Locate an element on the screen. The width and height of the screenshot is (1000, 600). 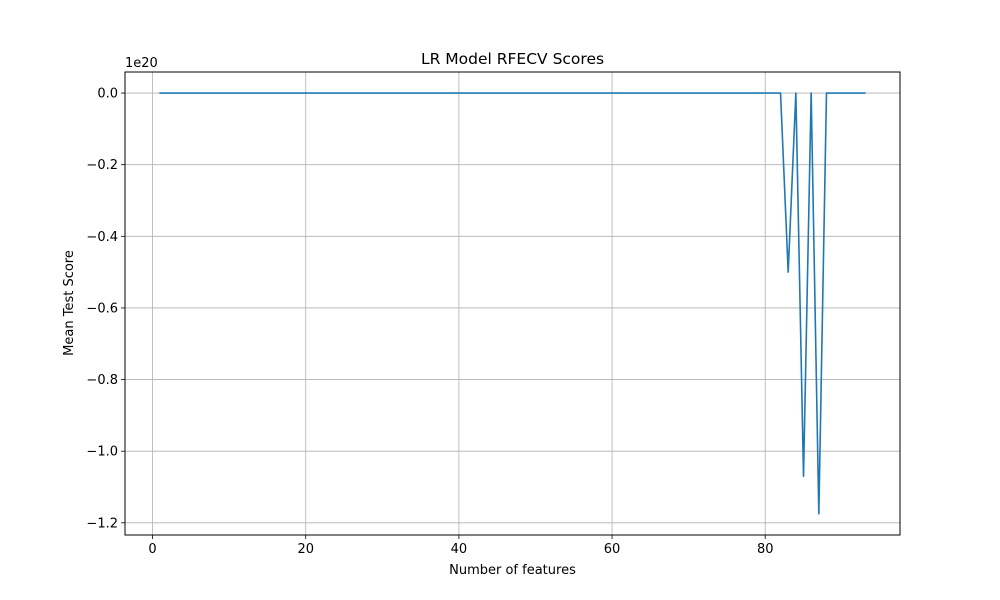
x-tick-label: 60 is located at coordinates (612, 549).